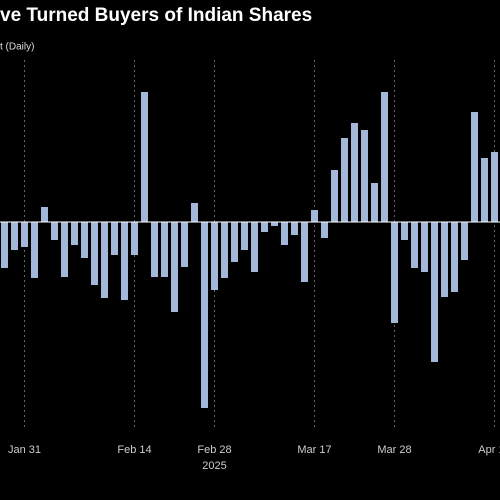 Image resolution: width=500 pixels, height=500 pixels. I want to click on x-tick-label: Mar 28, so click(394, 450).